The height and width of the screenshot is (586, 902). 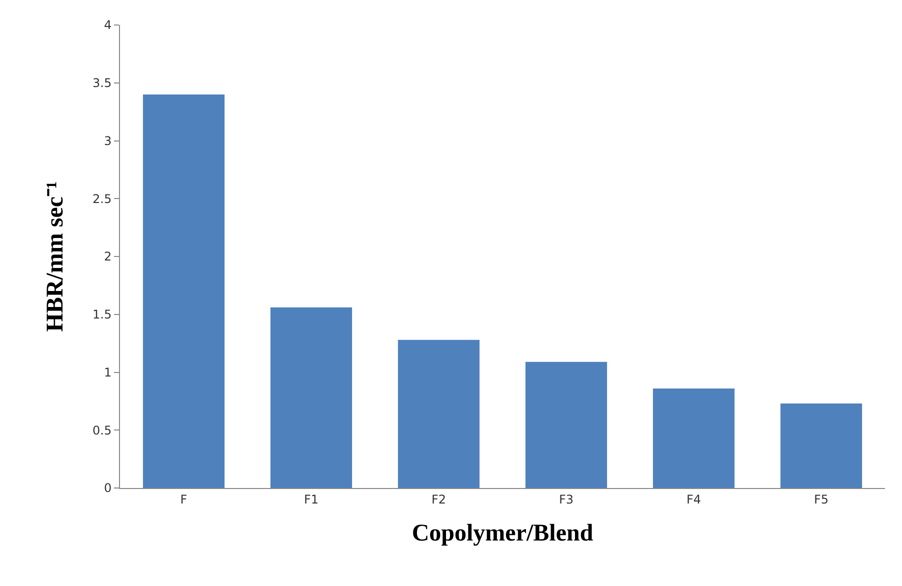 I want to click on x-axis-title: Copolymer/Blend, so click(x=503, y=533).